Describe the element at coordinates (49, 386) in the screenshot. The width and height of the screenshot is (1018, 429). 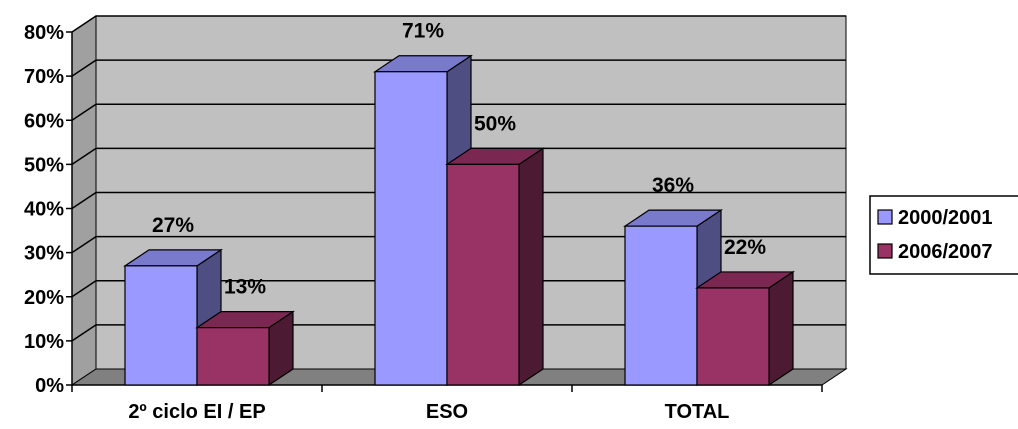
I see `y-tick-label: 0%` at that location.